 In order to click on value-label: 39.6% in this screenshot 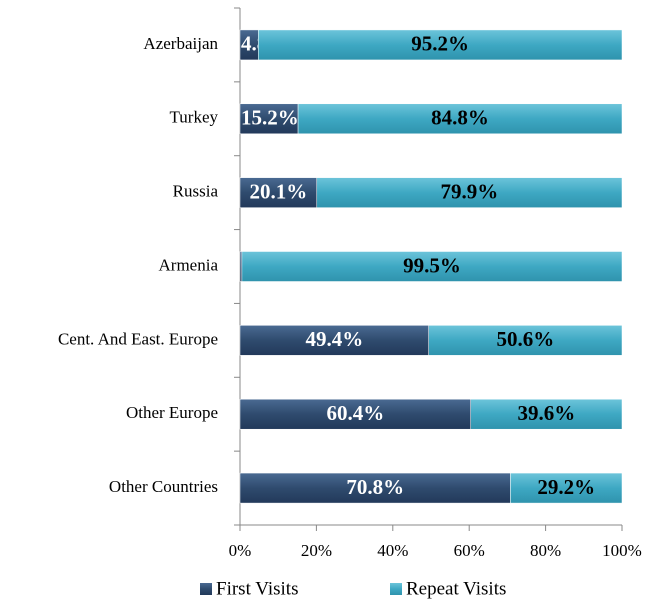, I will do `click(546, 413)`.